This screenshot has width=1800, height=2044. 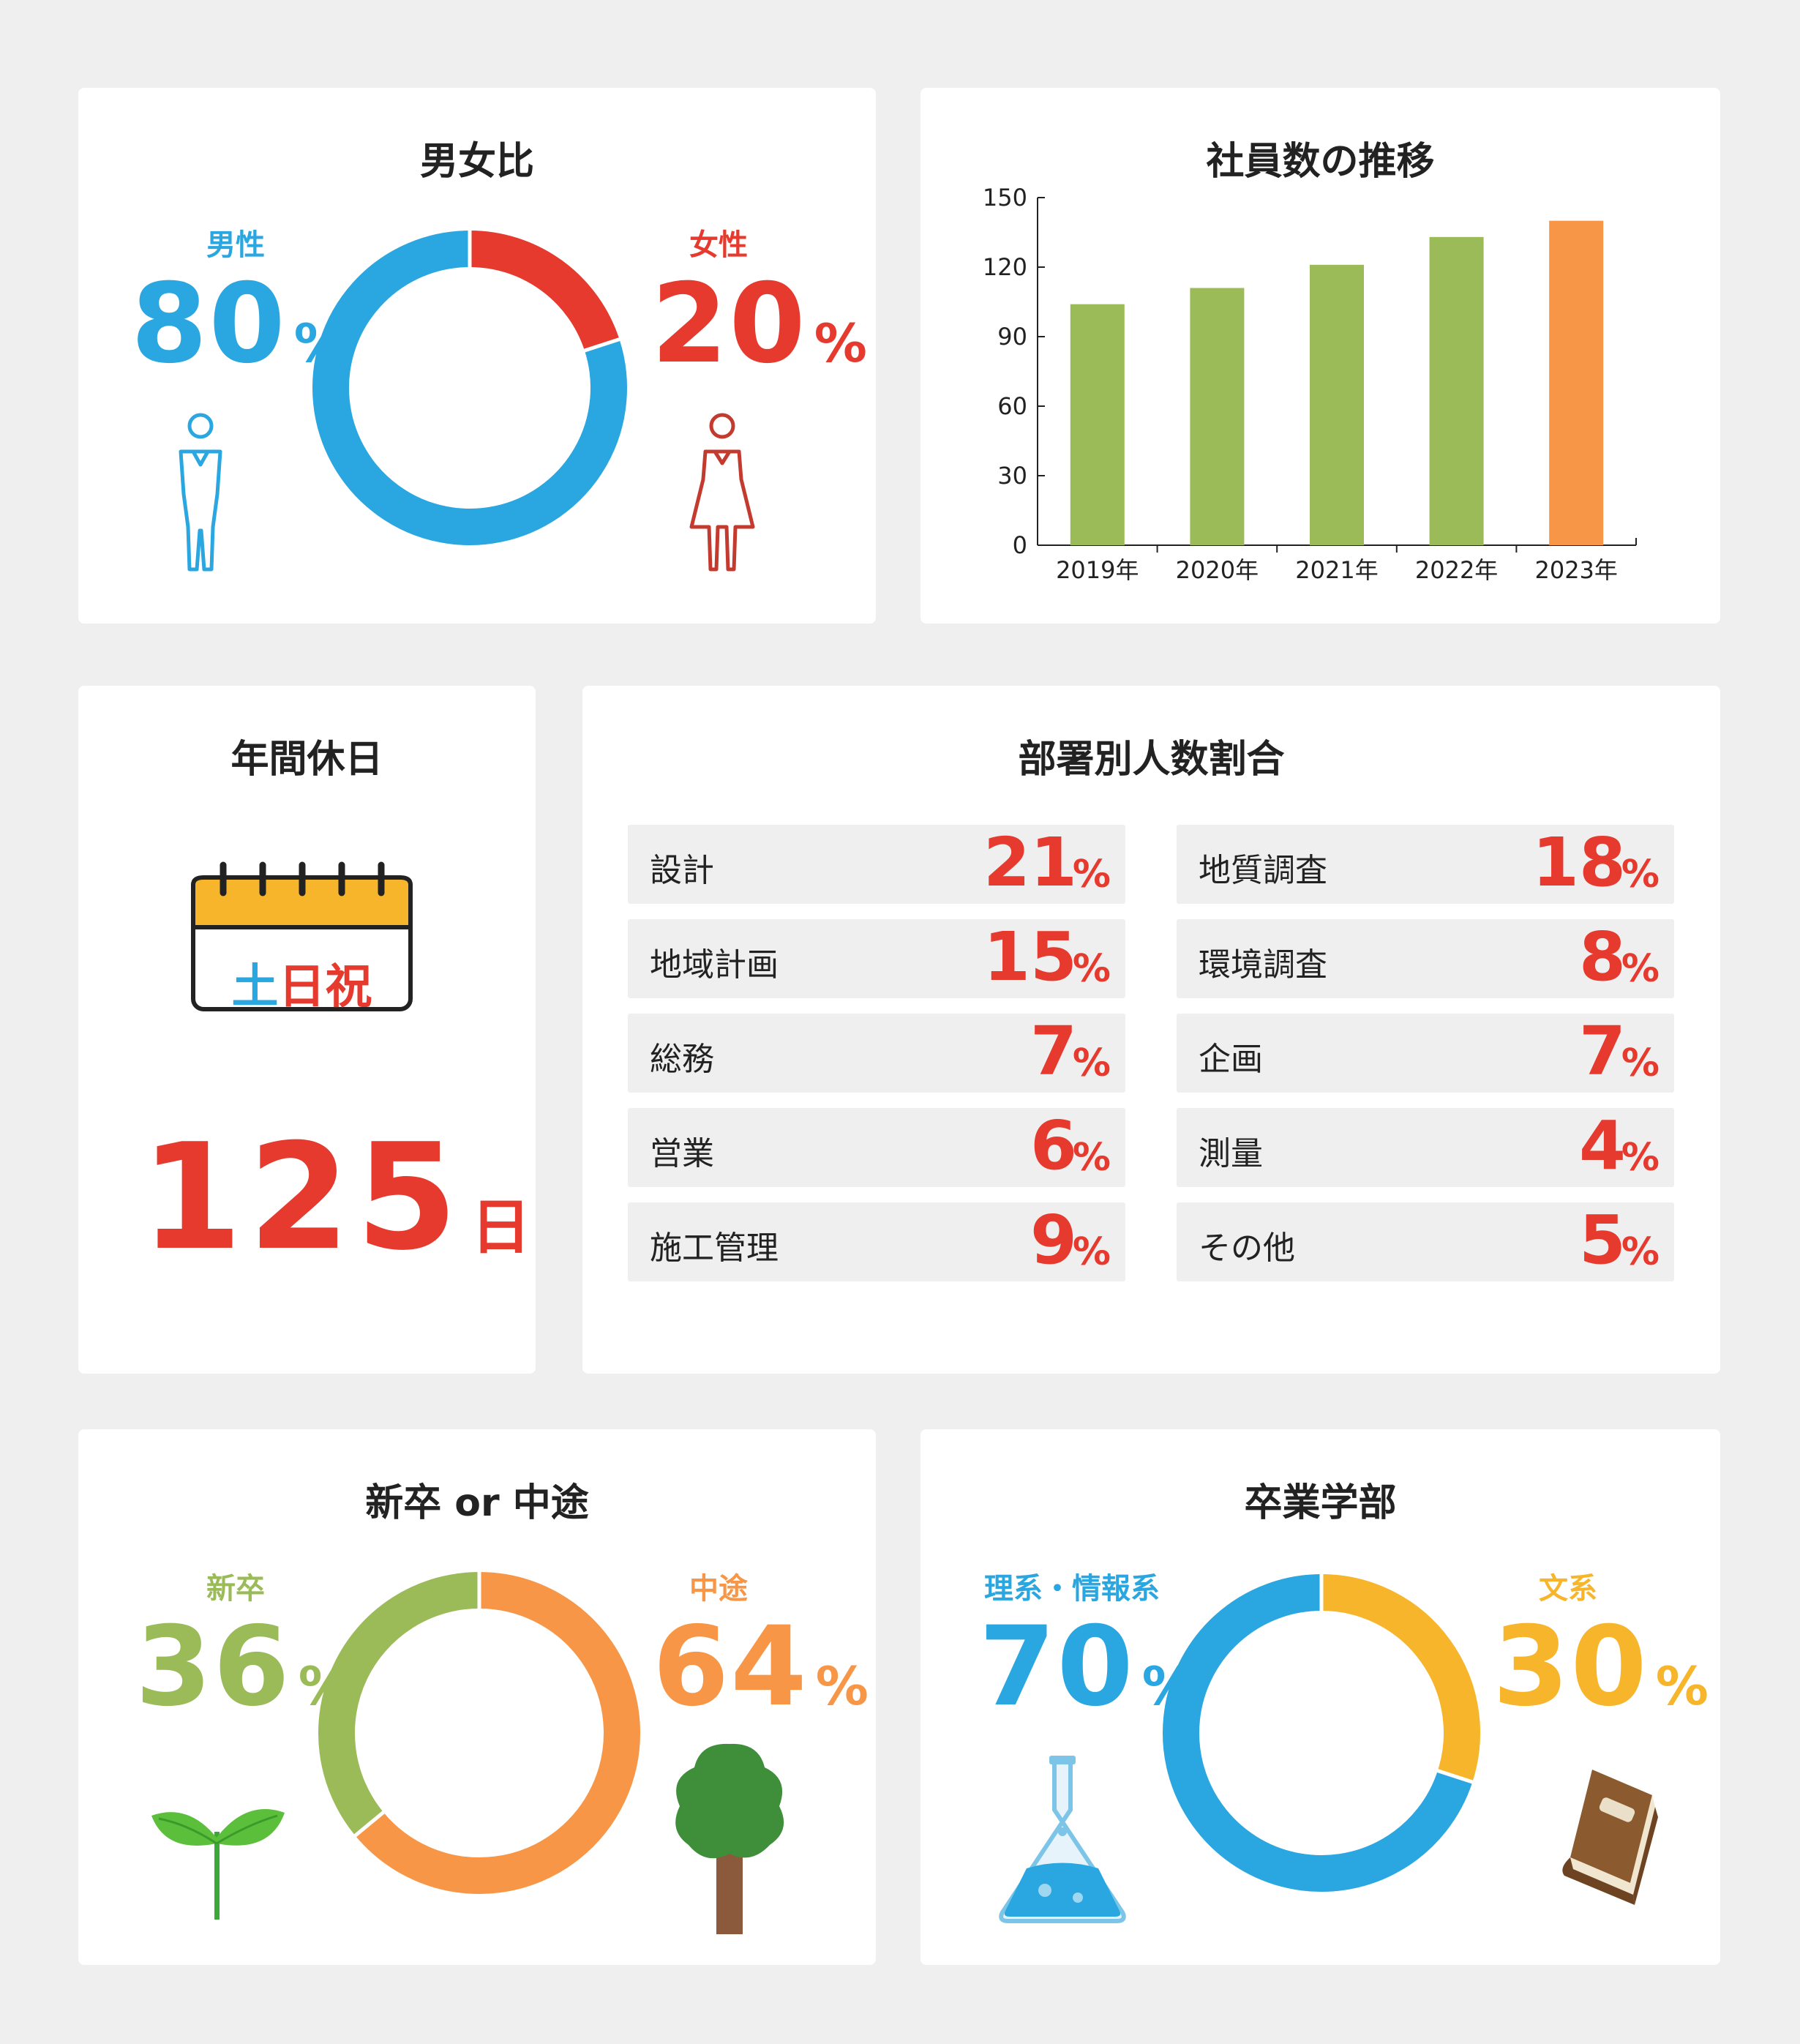 I want to click on bar-2023年, so click(x=1576, y=382).